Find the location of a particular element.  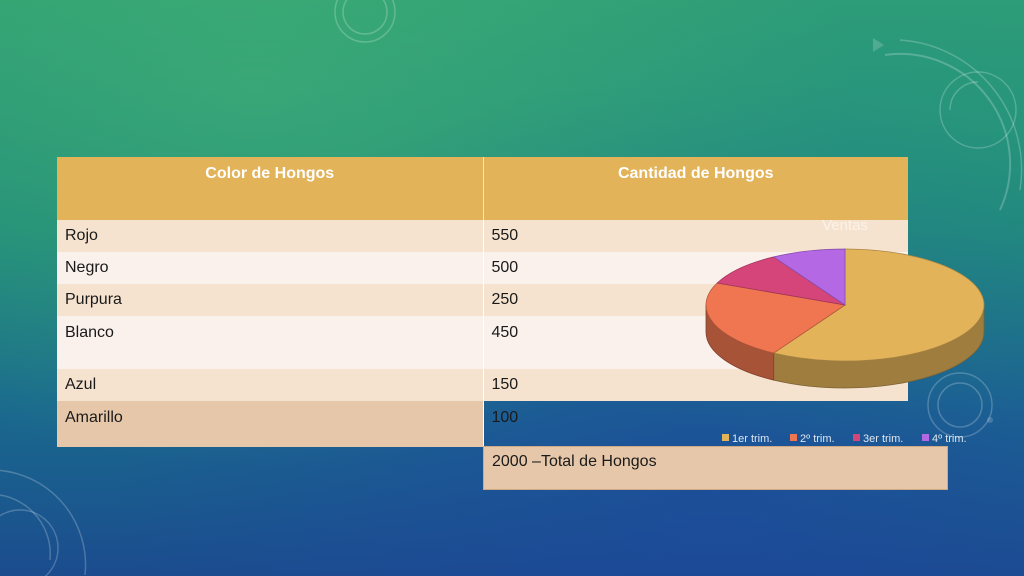

header-quantity: Cantidad de Hongos is located at coordinates (695, 188).